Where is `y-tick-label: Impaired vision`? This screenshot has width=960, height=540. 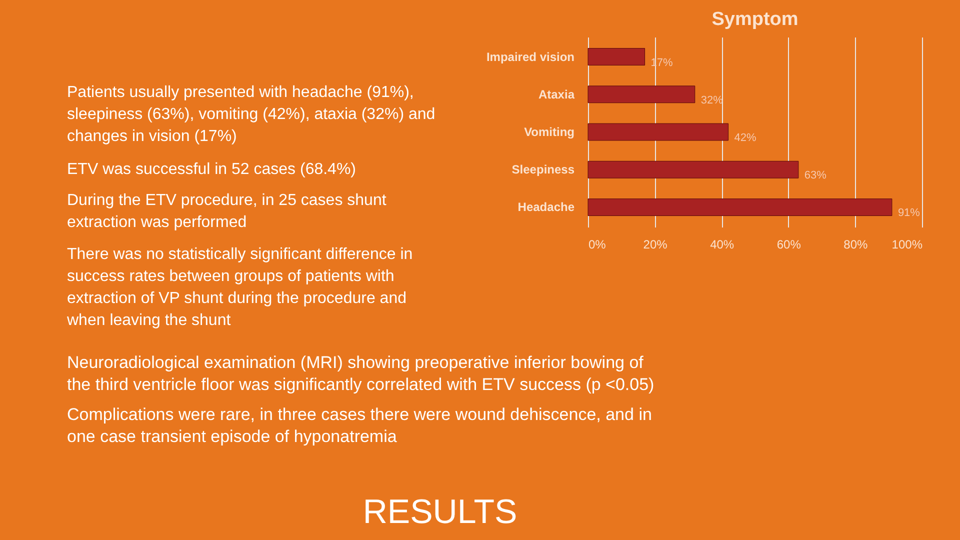
y-tick-label: Impaired vision is located at coordinates (530, 57).